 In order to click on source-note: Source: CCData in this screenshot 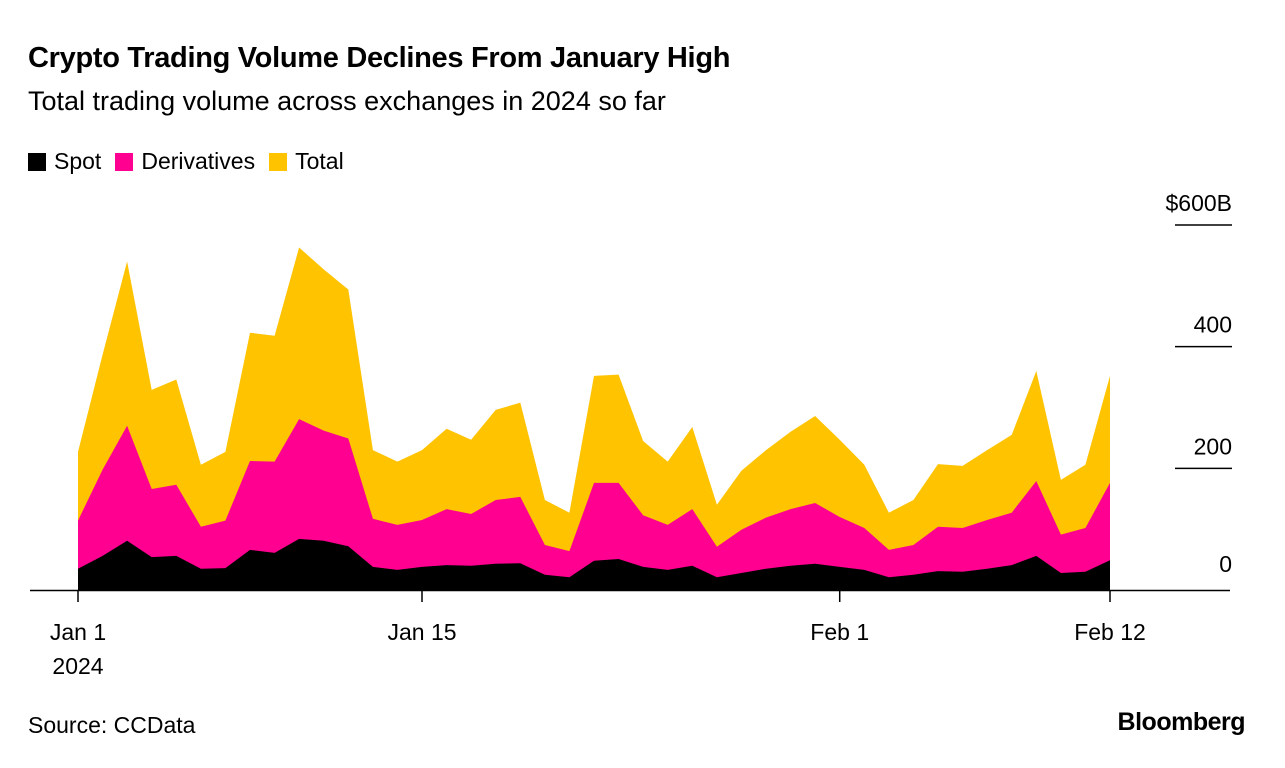, I will do `click(112, 725)`.